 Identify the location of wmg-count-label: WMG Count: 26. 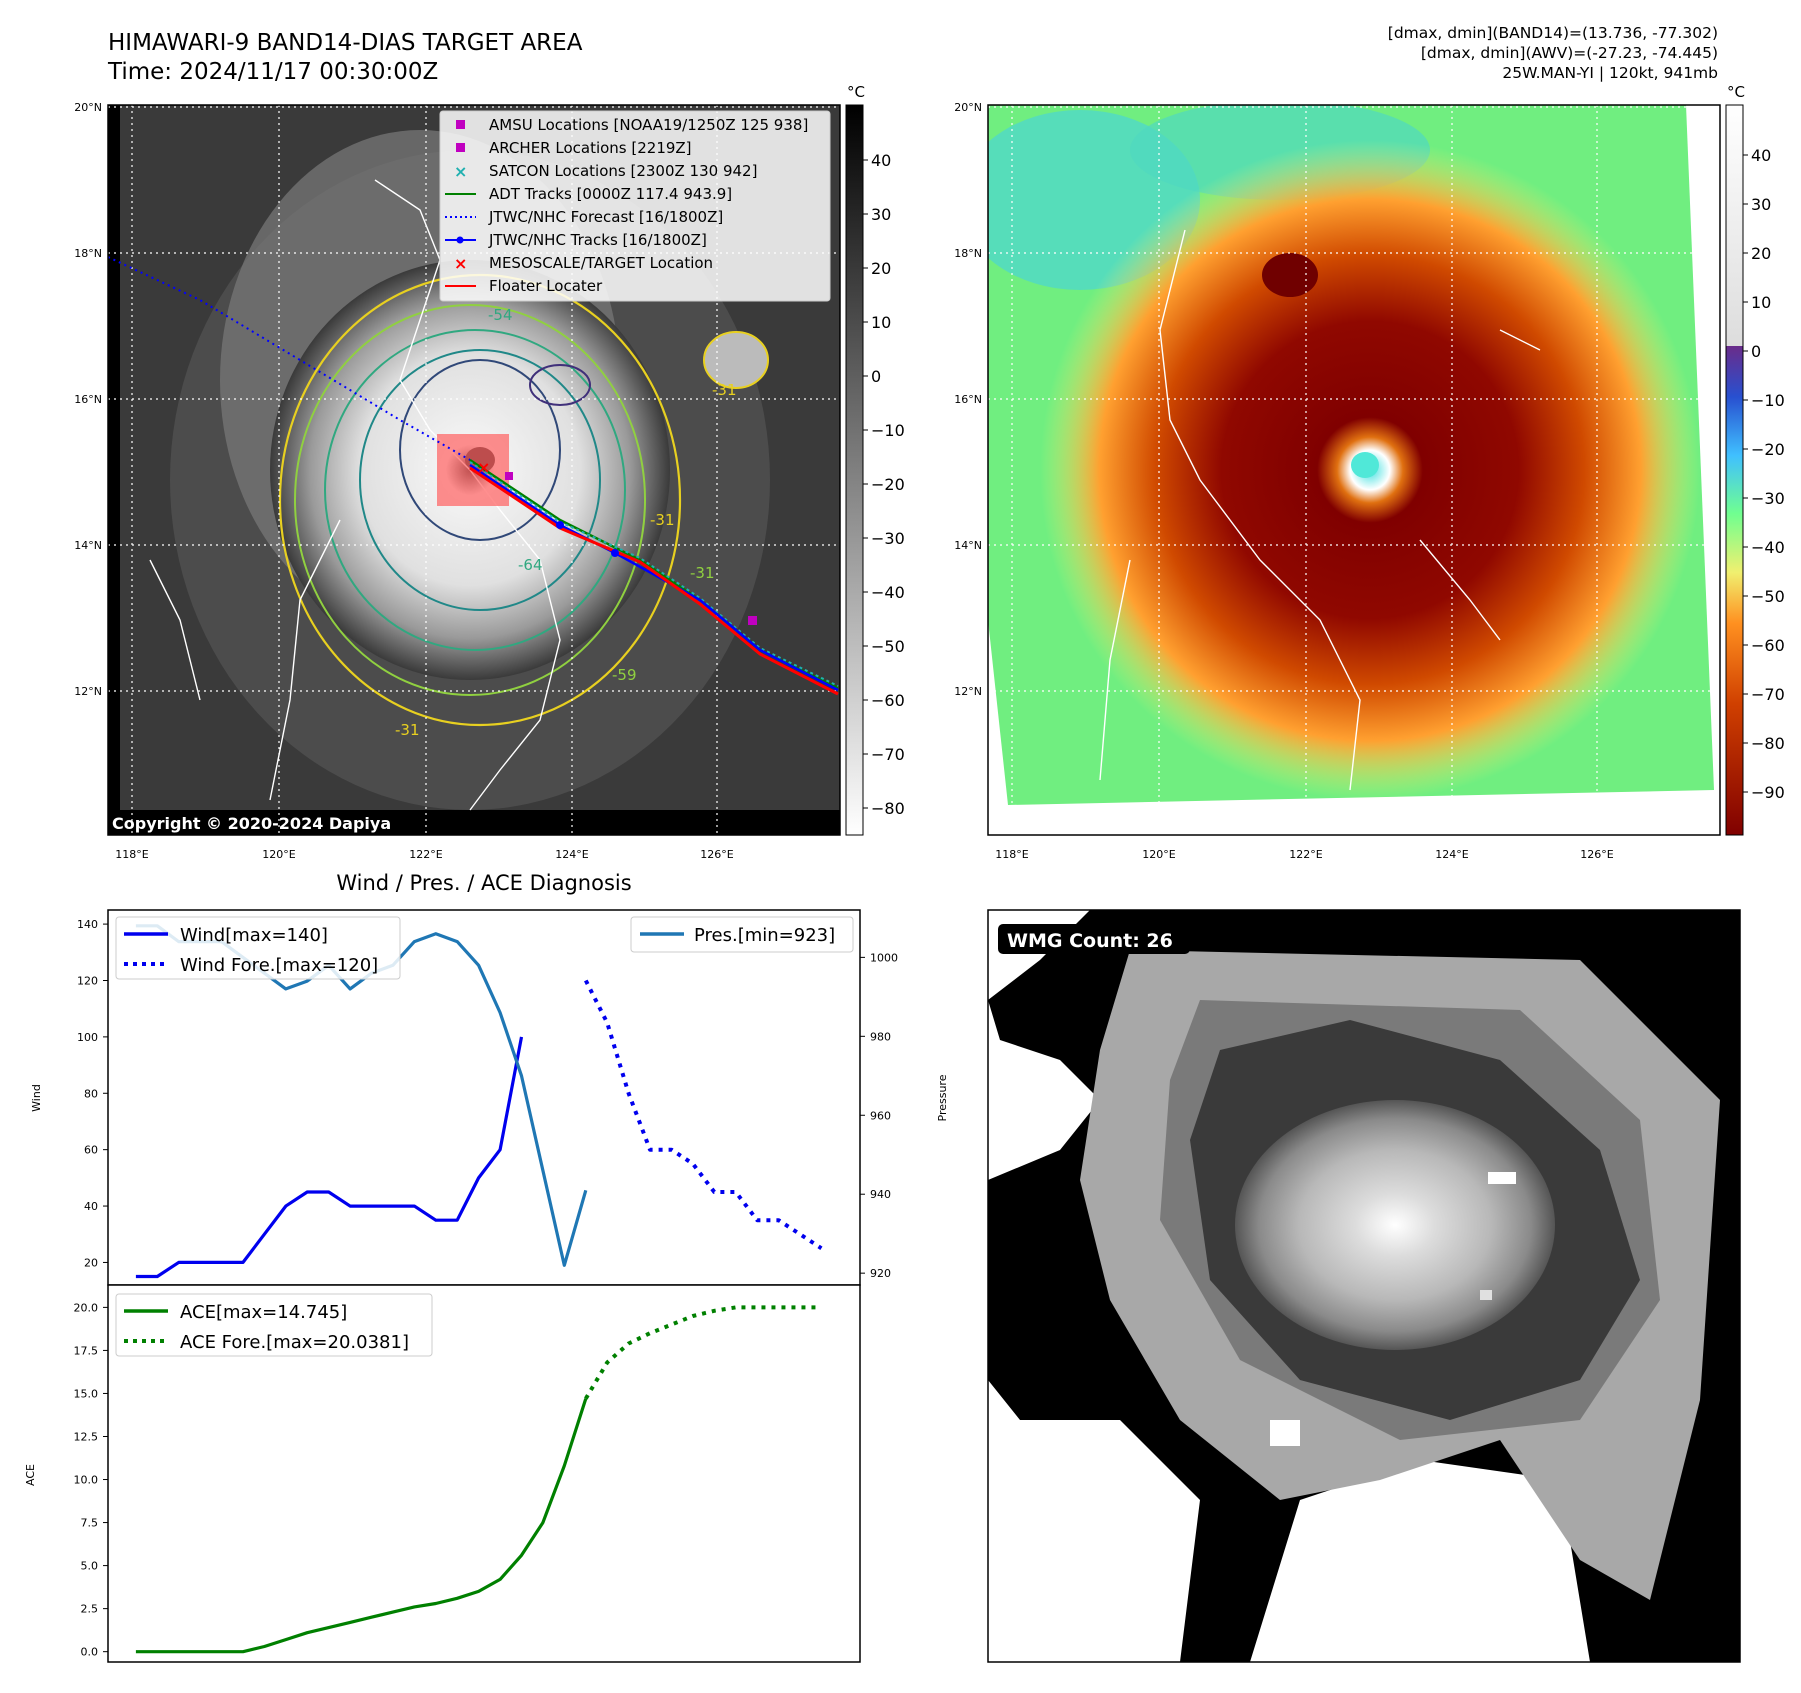
(1090, 941).